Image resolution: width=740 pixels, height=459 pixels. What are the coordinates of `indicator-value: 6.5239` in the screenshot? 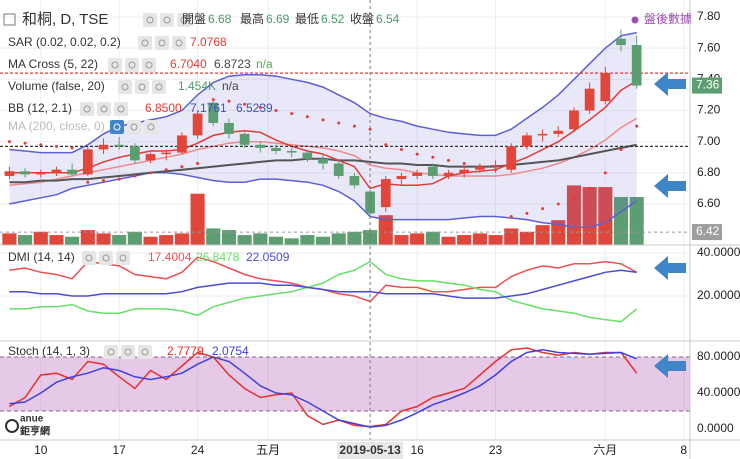 It's located at (254, 108).